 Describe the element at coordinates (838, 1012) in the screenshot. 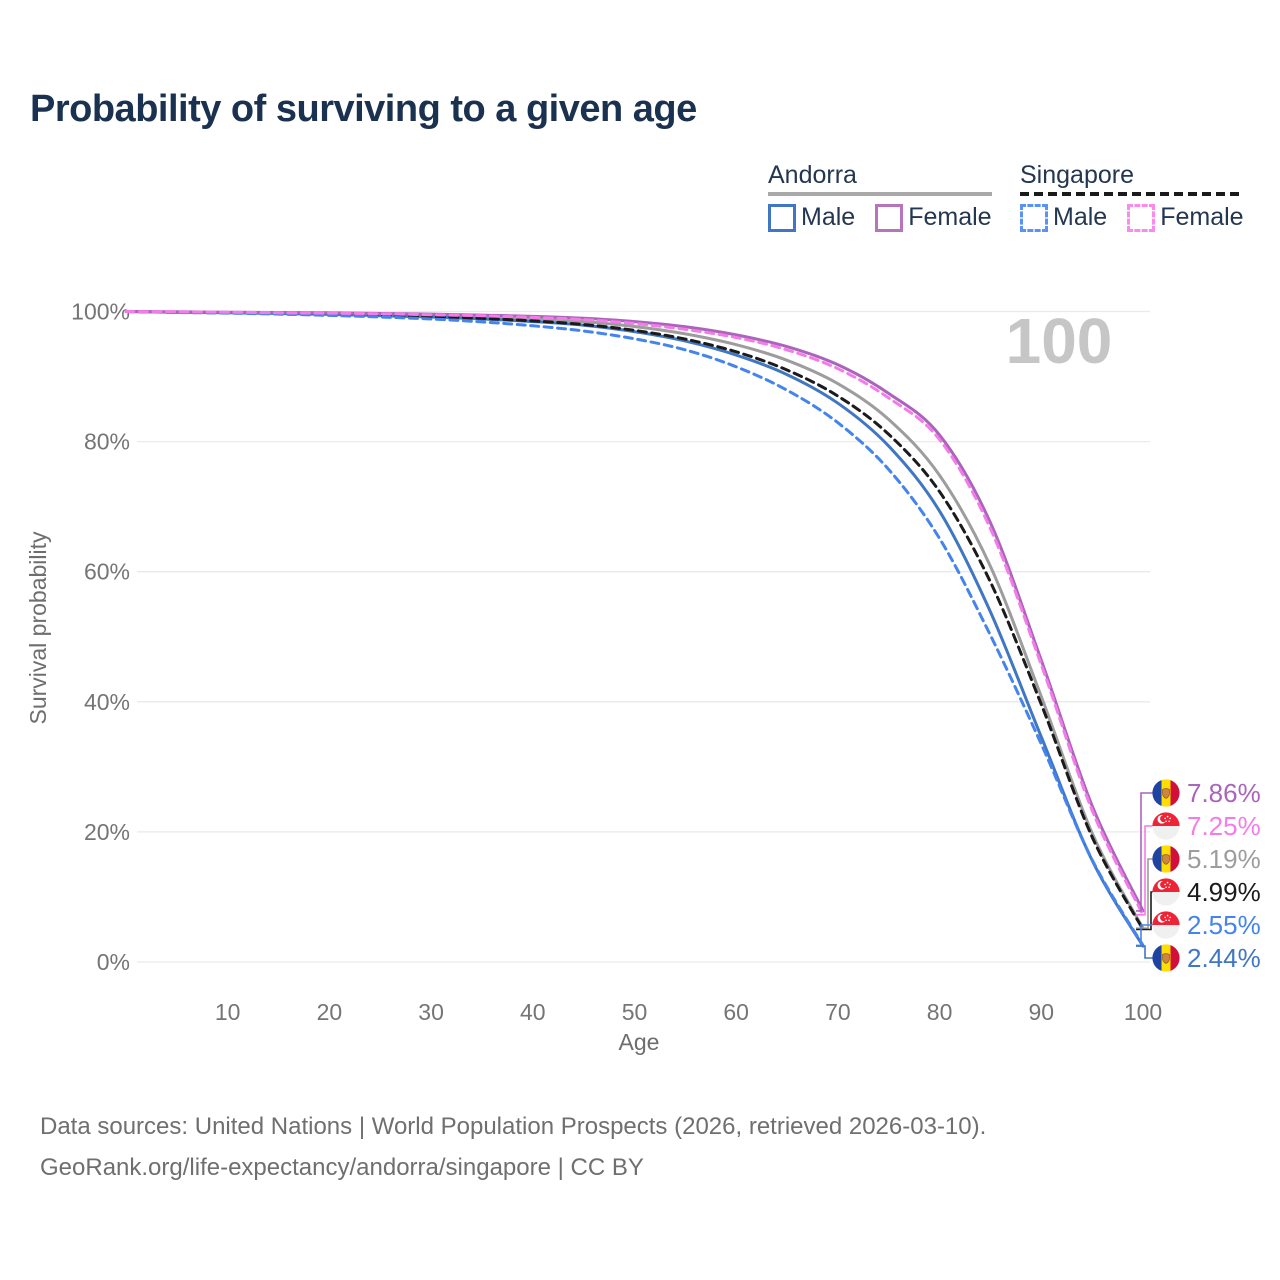

I see `x-tick-70: 70` at that location.